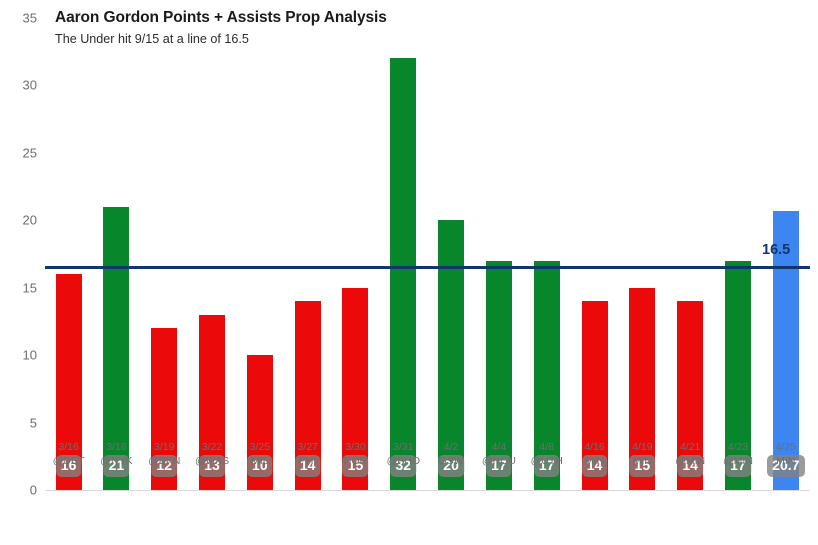 This screenshot has width=818, height=545. Describe the element at coordinates (690, 454) in the screenshot. I see `x-axis-tick: 4/21 @MIN` at that location.